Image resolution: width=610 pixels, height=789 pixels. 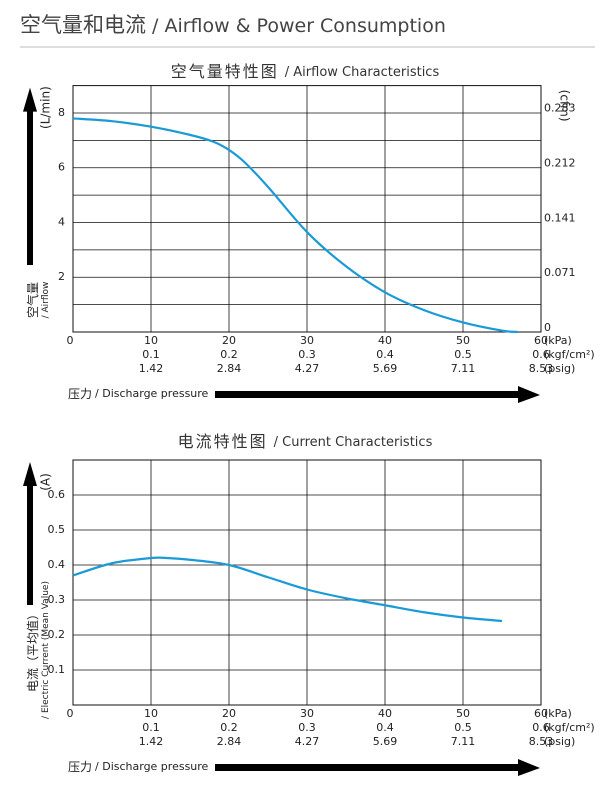 I want to click on y-axis-unit: (L/min), so click(x=46, y=107).